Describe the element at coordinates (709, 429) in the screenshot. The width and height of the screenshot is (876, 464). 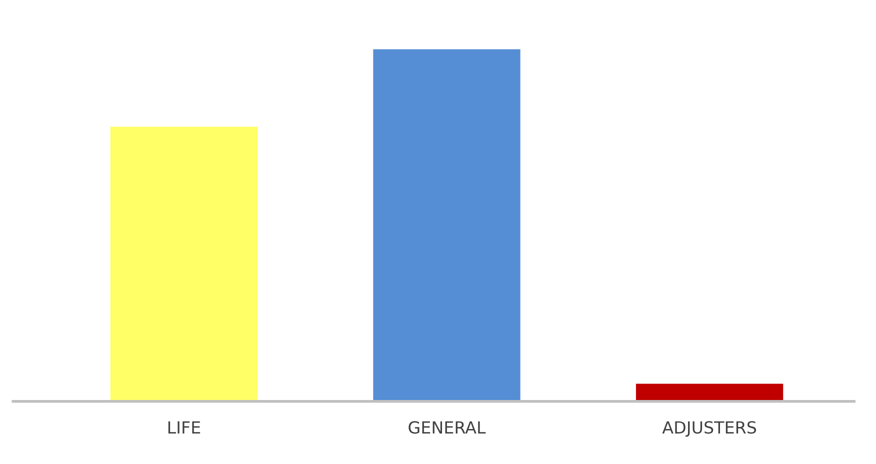
I see `x-tick-label: ADJUSTERS` at that location.